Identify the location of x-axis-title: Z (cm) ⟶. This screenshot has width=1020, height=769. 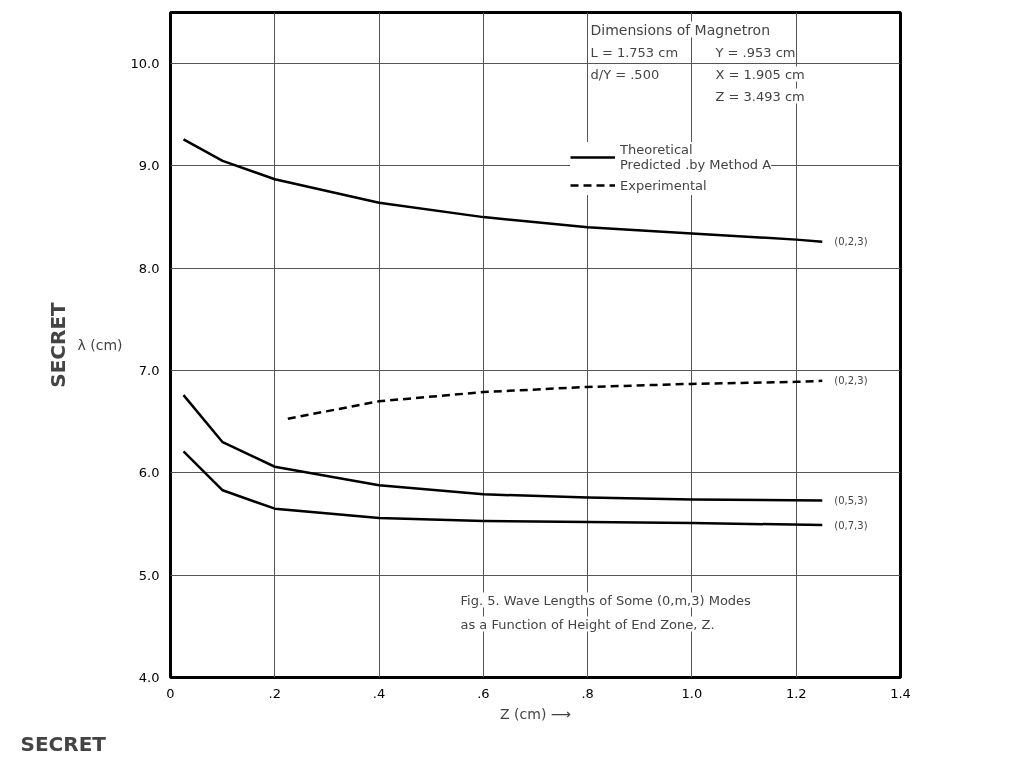
(535, 713).